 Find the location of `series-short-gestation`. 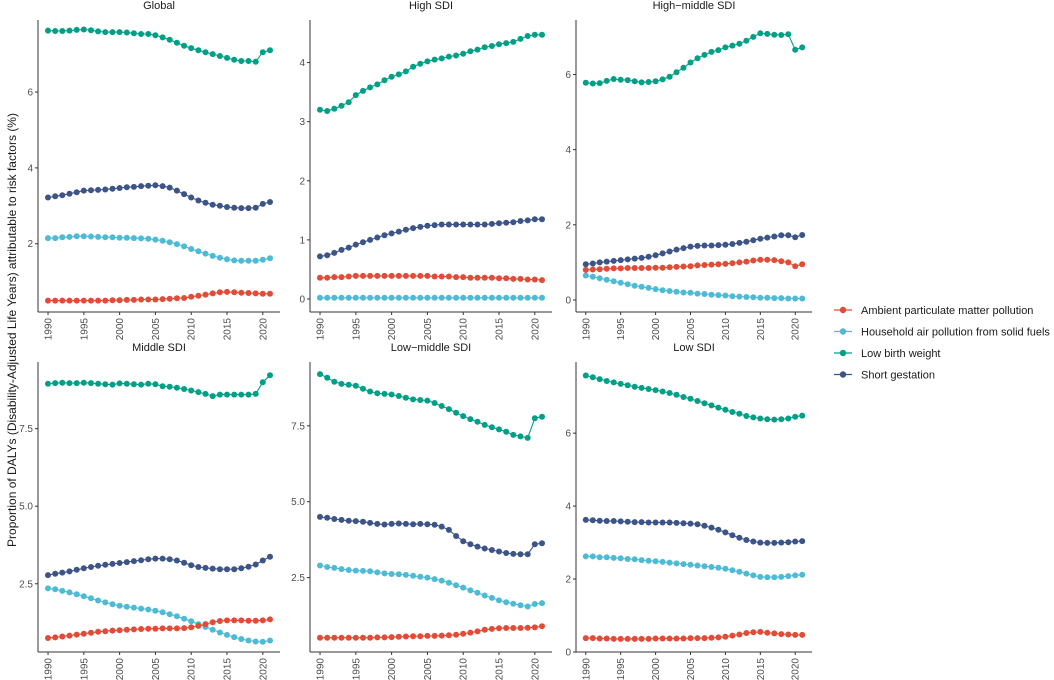

series-short-gestation is located at coordinates (694, 250).